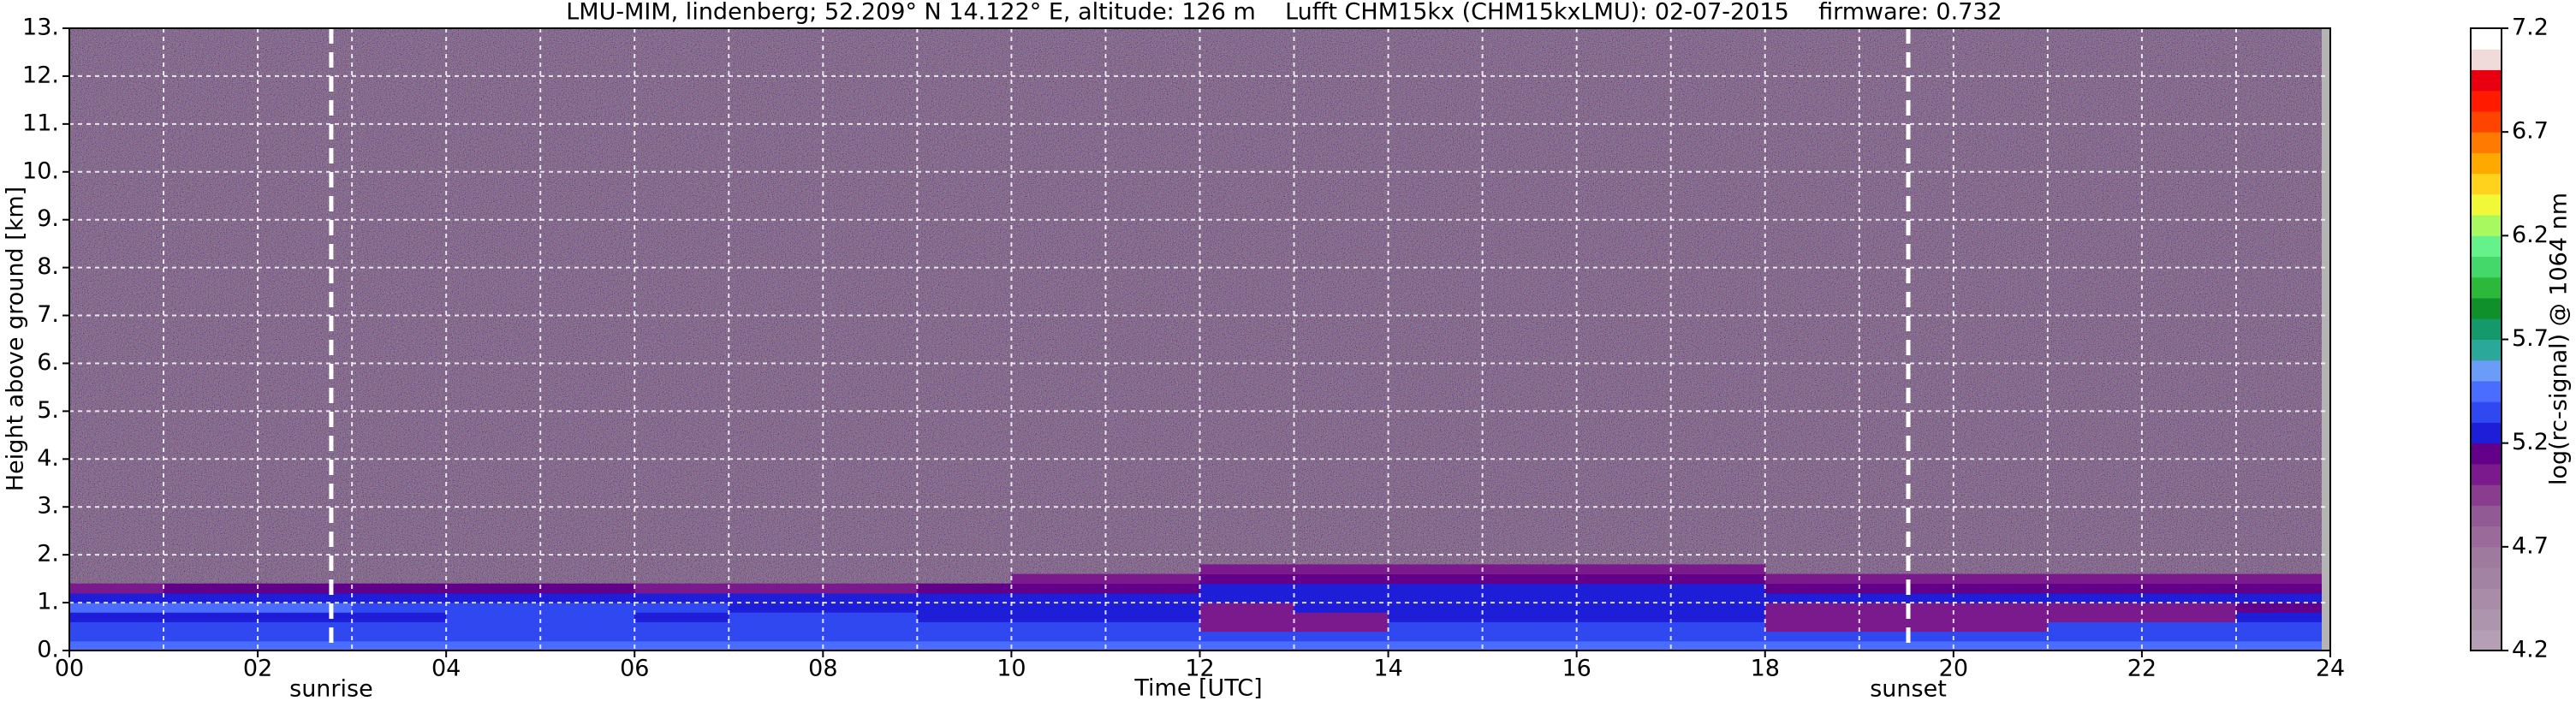  What do you see at coordinates (48, 314) in the screenshot?
I see `y-tick-label: 7.` at bounding box center [48, 314].